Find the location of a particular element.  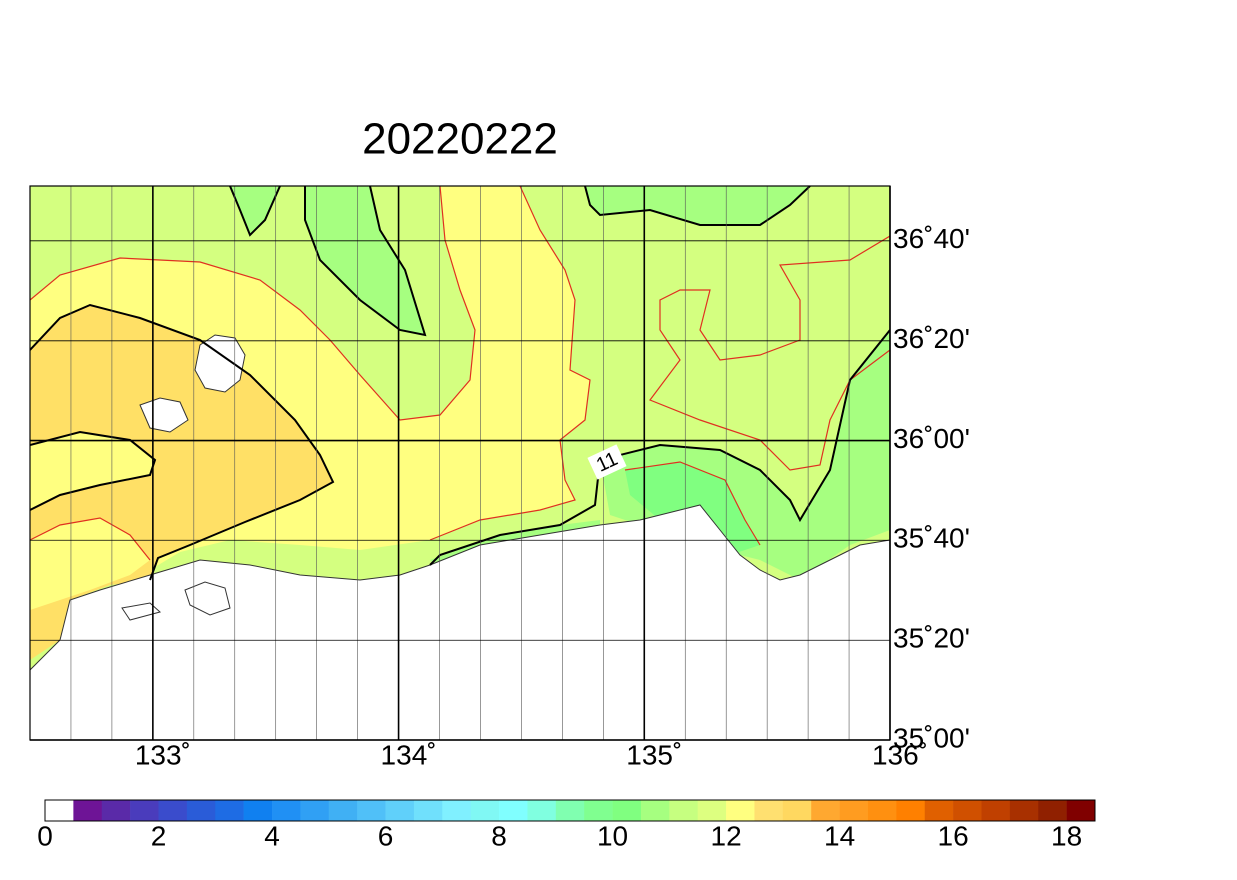

colorbar-tick-label: 2 is located at coordinates (159, 835).